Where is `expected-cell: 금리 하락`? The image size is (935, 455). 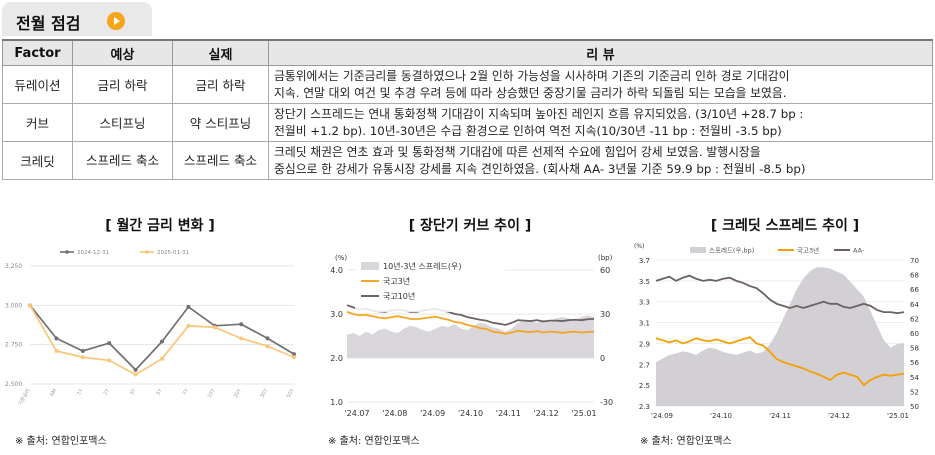 expected-cell: 금리 하락 is located at coordinates (122, 84).